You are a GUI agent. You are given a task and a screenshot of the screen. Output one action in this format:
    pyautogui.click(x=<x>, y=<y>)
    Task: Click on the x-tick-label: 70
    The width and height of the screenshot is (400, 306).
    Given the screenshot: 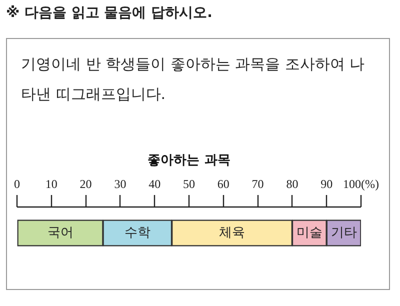 What is the action you would take?
    pyautogui.click(x=258, y=183)
    